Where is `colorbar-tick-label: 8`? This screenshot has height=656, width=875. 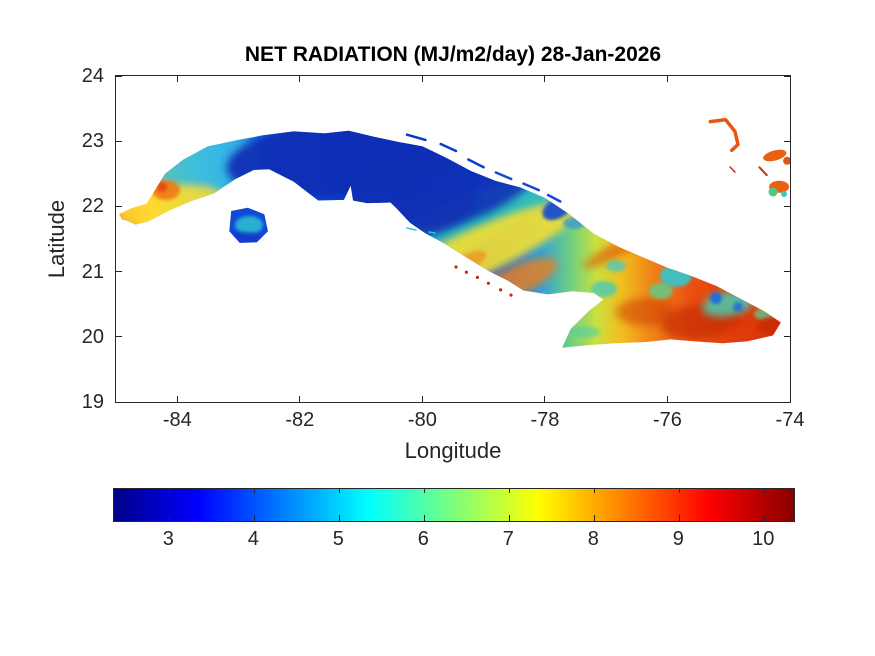 colorbar-tick-label: 8 is located at coordinates (593, 539).